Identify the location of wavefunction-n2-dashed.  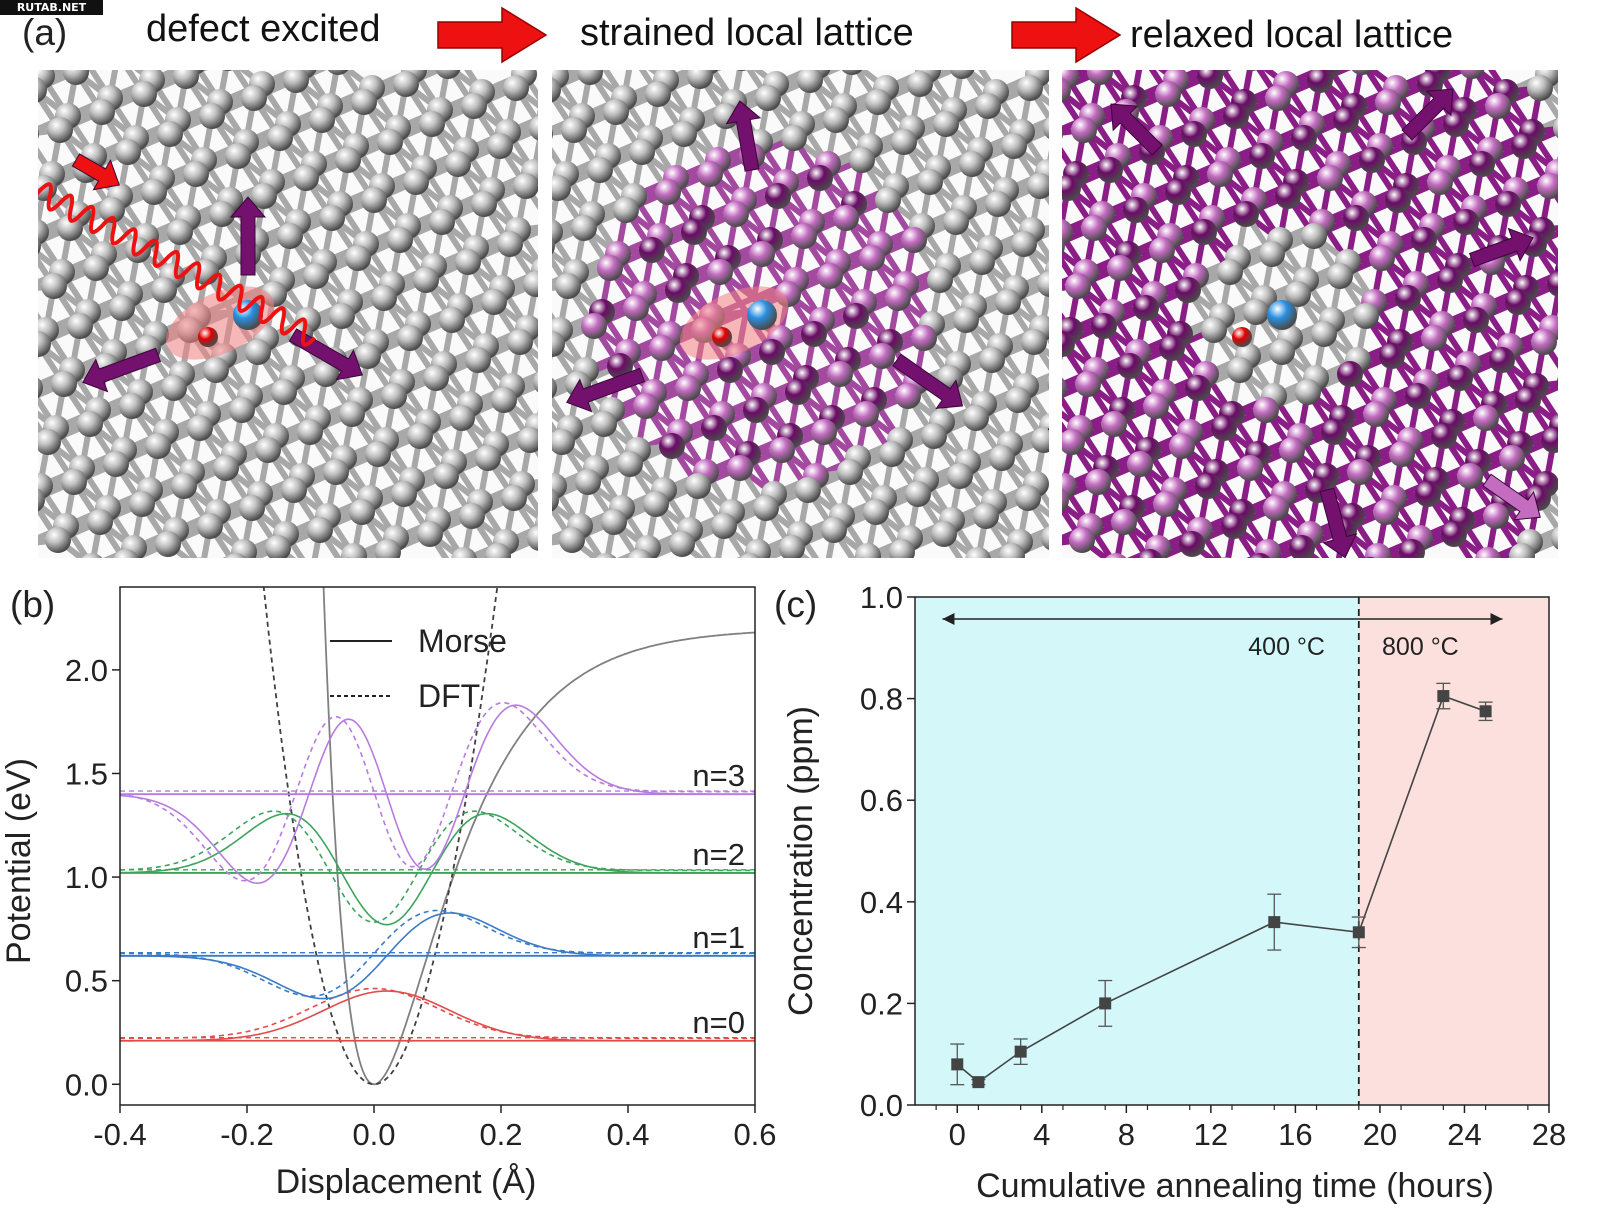
(437, 867).